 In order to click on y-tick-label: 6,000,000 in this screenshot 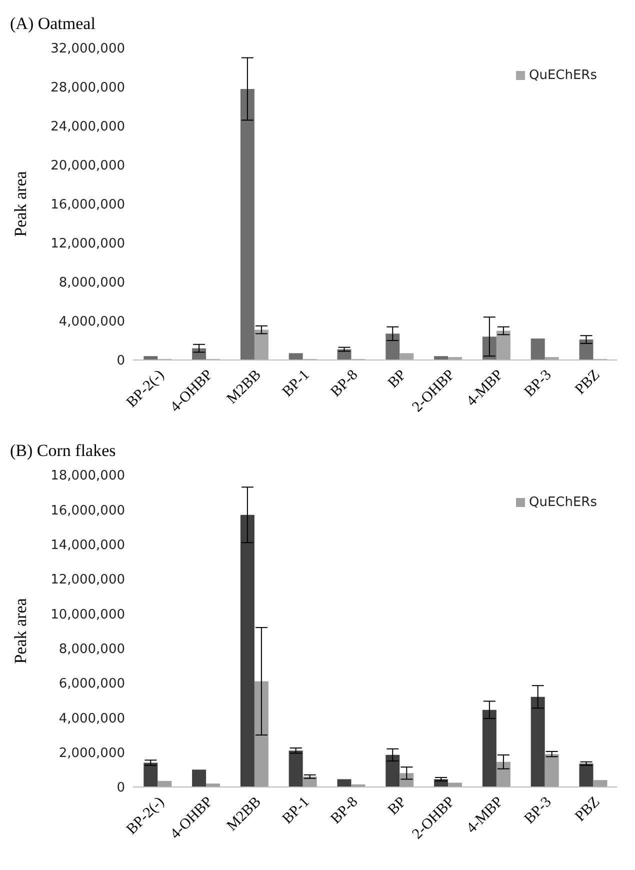, I will do `click(91, 684)`.